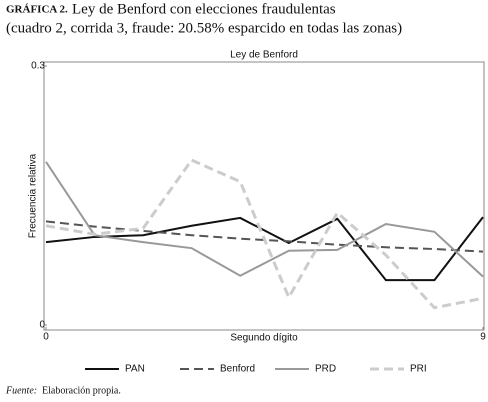 The image size is (488, 402). What do you see at coordinates (135, 369) in the screenshot?
I see `legend-label: PAN` at bounding box center [135, 369].